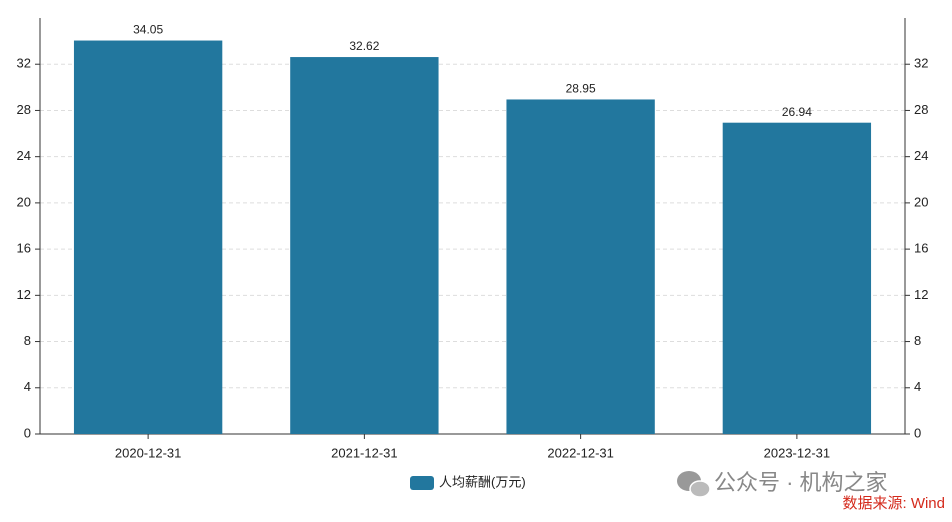 The width and height of the screenshot is (952, 522). What do you see at coordinates (580, 452) in the screenshot?
I see `x-tick-label: 2022-12-31` at bounding box center [580, 452].